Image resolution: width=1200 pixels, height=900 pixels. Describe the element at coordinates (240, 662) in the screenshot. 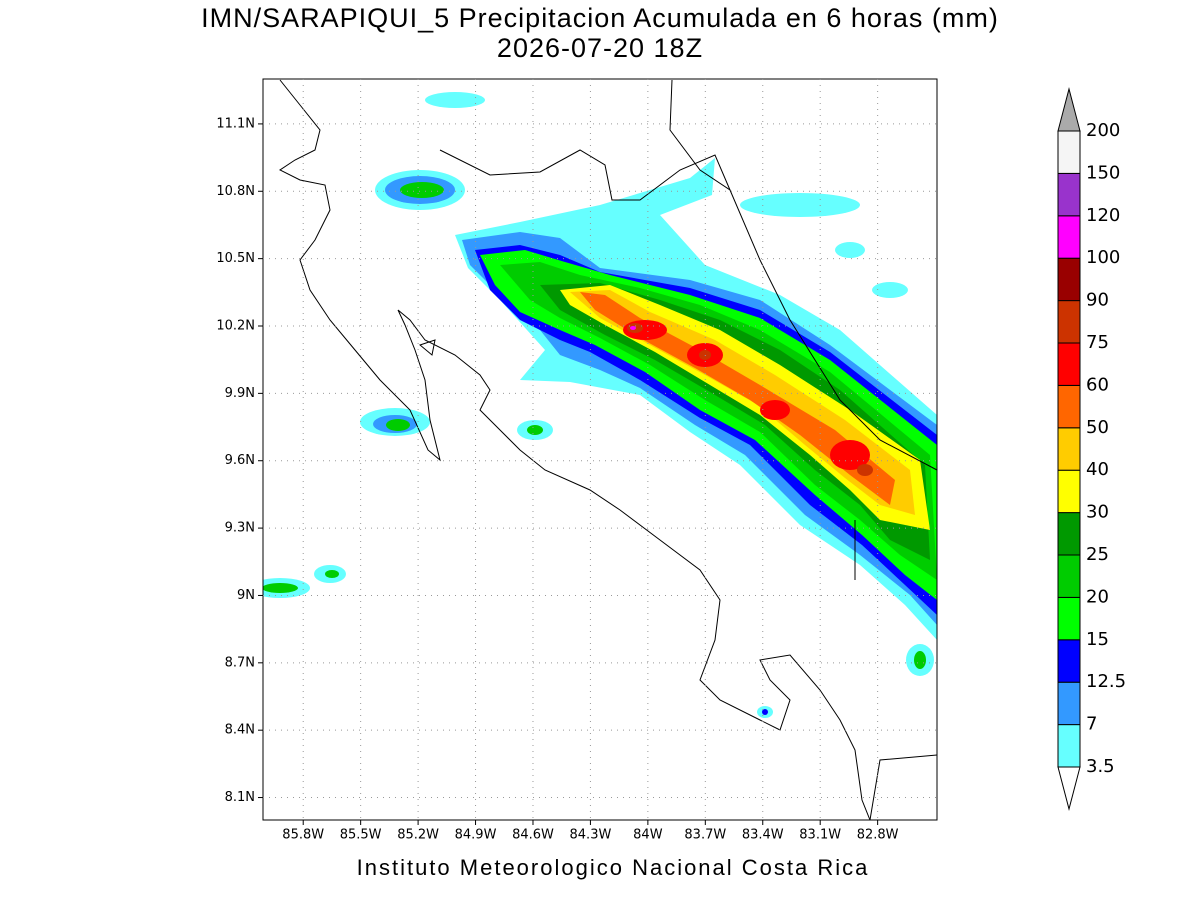

I see `lat-tick-label: 8.7N` at that location.